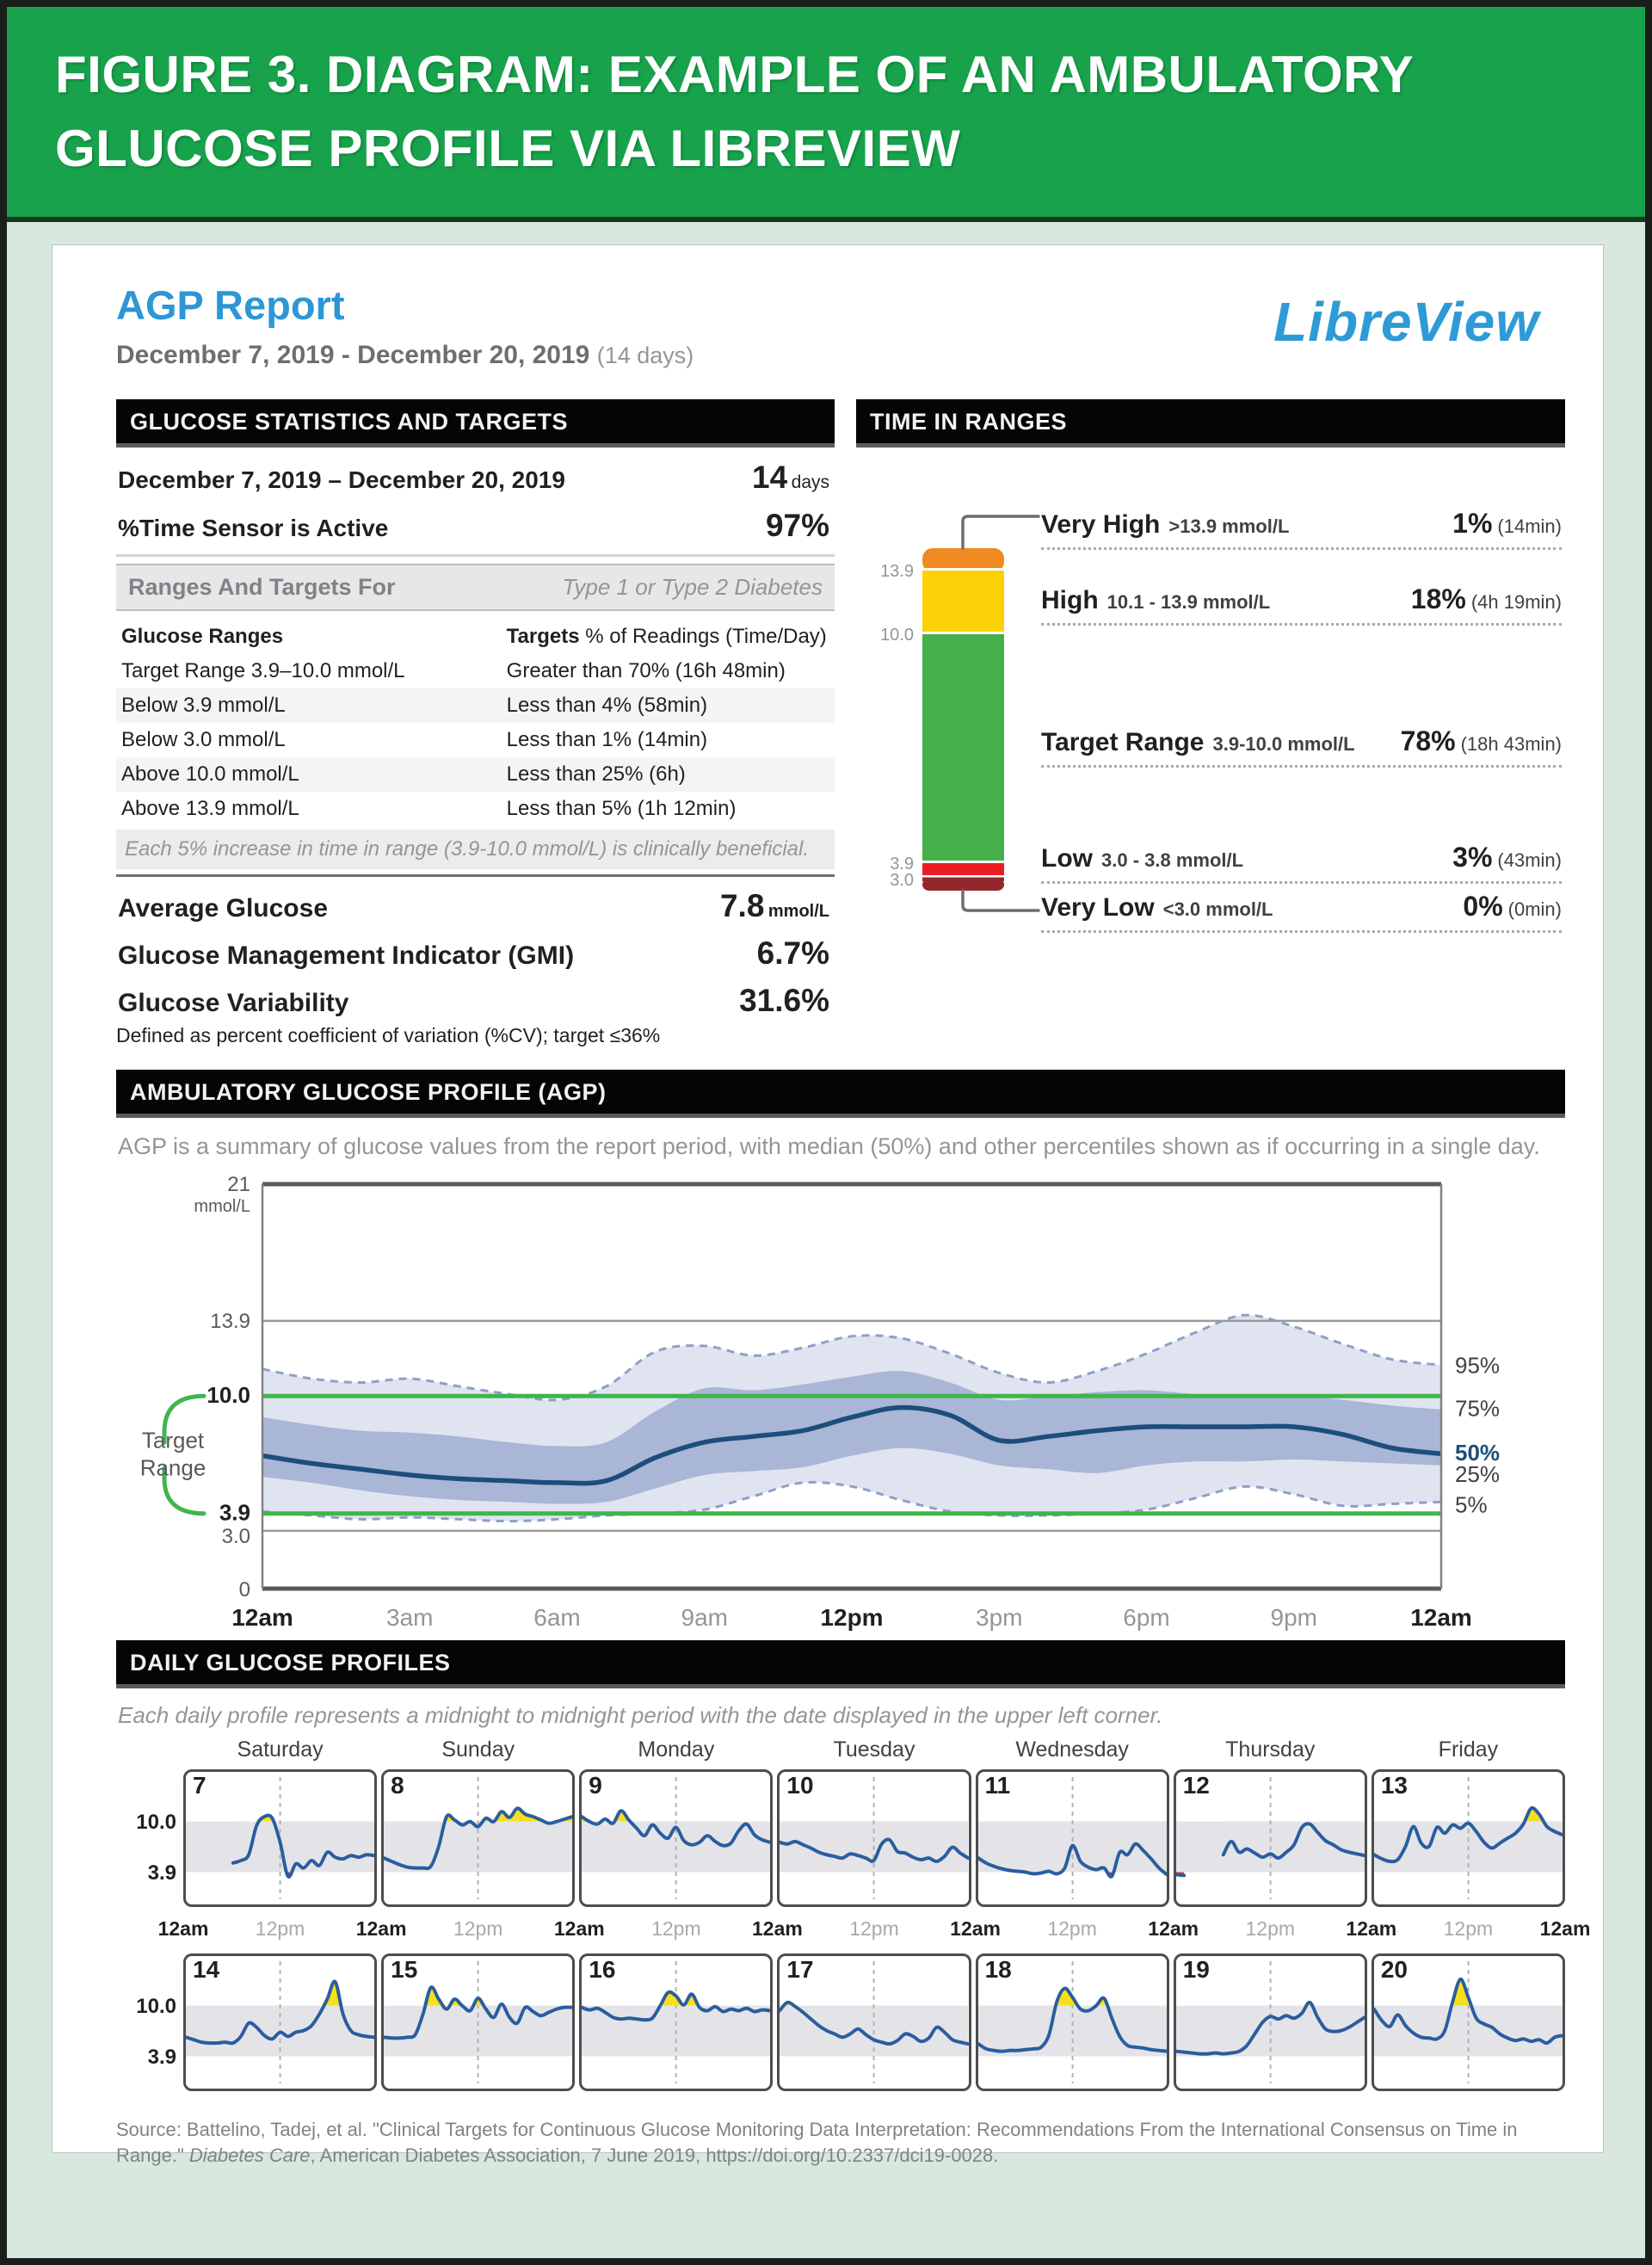  What do you see at coordinates (999, 1617) in the screenshot?
I see `svg-text: 3pm` at bounding box center [999, 1617].